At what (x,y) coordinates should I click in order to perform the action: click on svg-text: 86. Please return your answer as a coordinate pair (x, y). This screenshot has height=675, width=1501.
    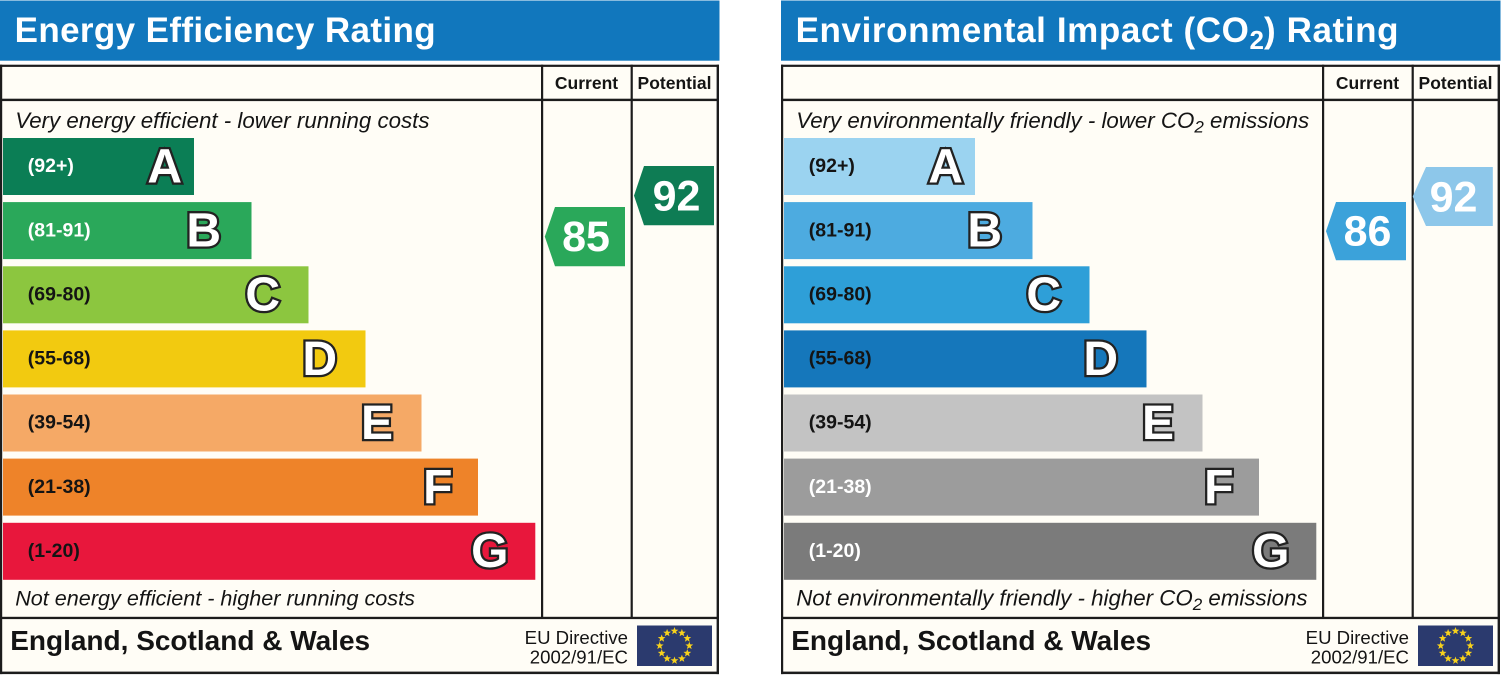
    Looking at the image, I should click on (1368, 232).